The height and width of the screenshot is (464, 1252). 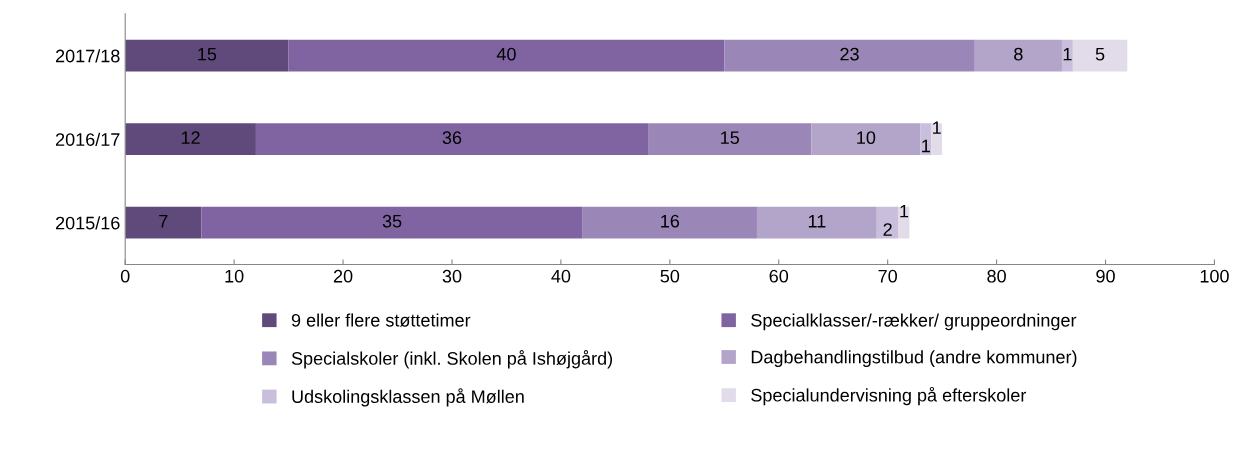 I want to click on legend-label: 9 eller flere støttetimer, so click(x=381, y=320).